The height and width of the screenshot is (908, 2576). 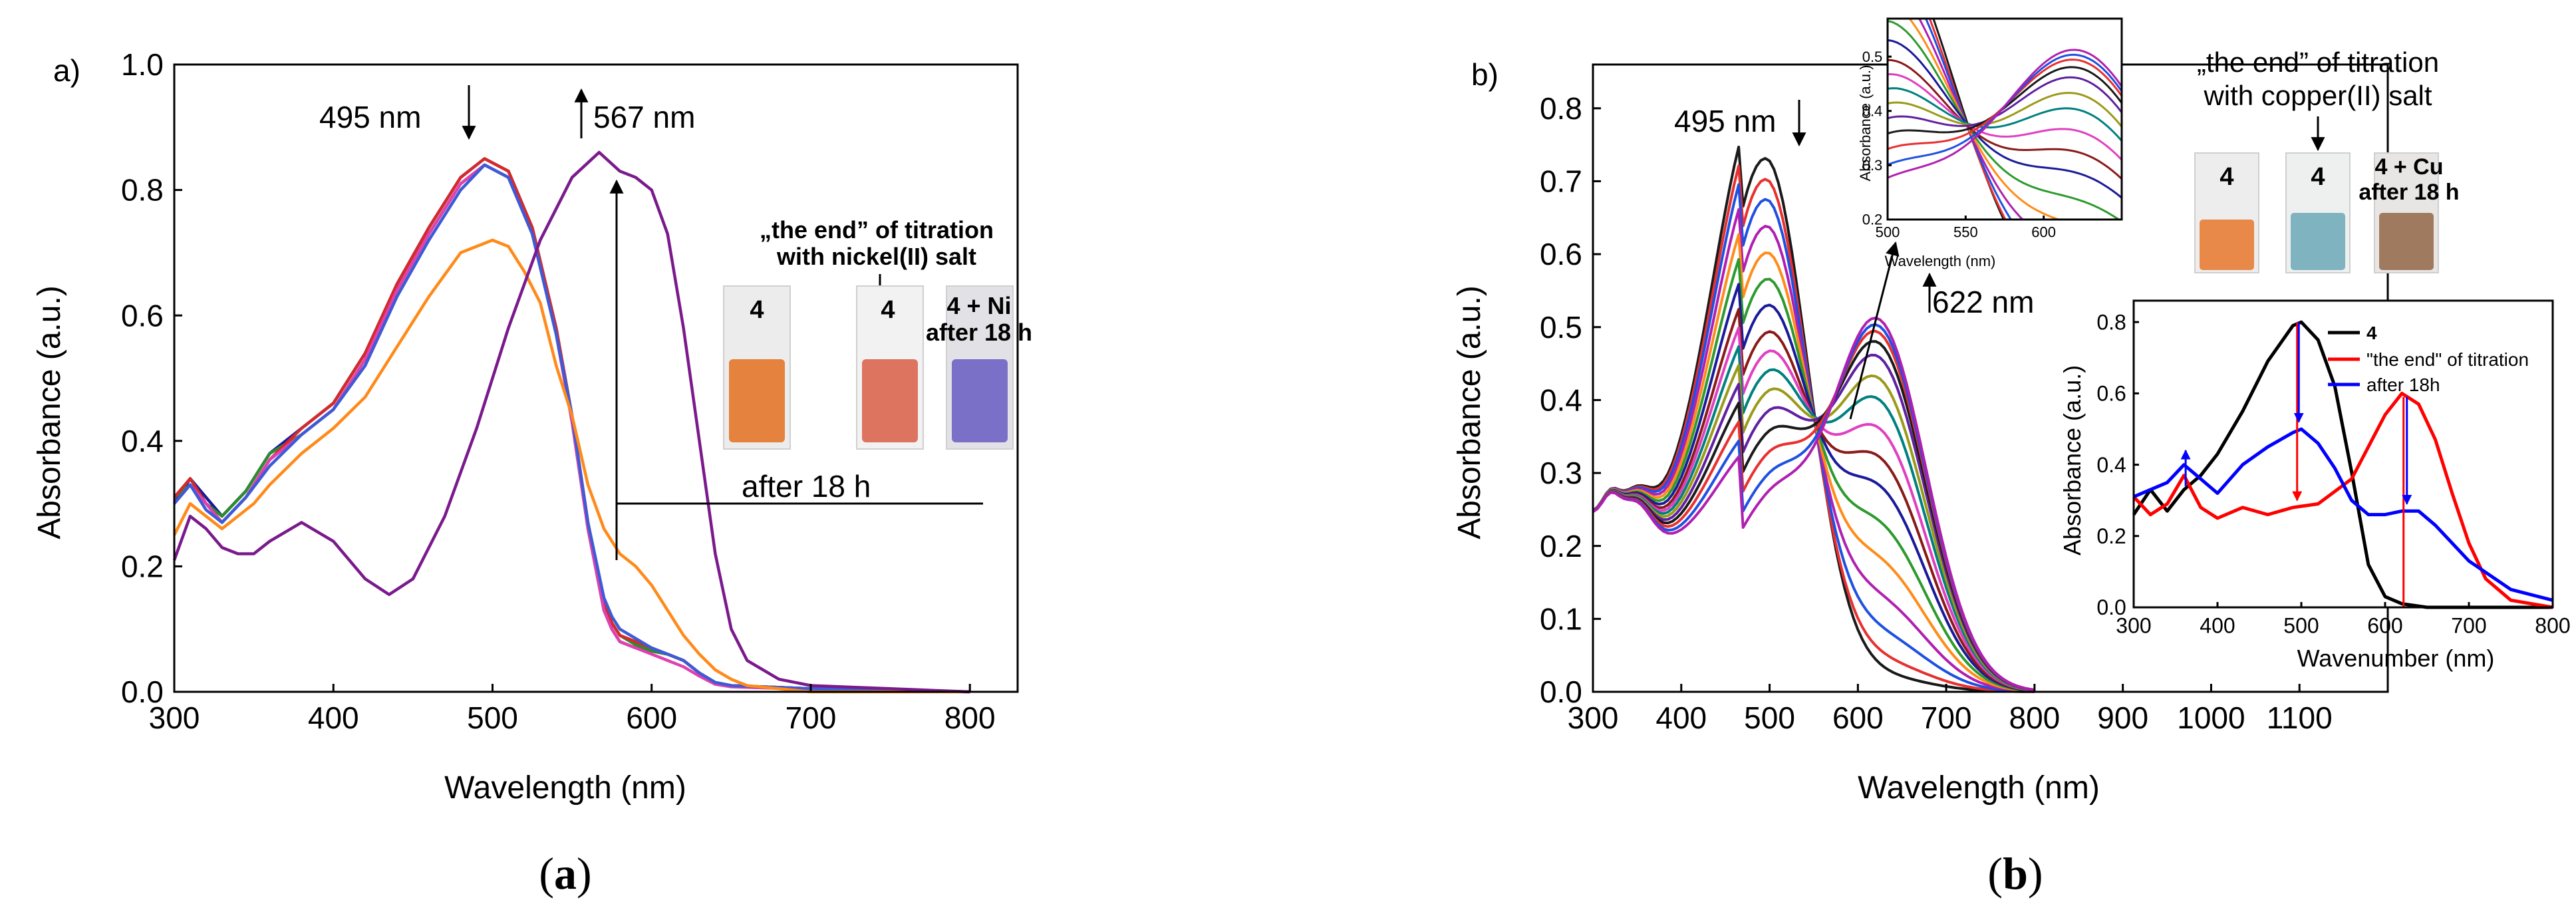 What do you see at coordinates (2301, 625) in the screenshot?
I see `cmp-inset-xtick-label: 500` at bounding box center [2301, 625].